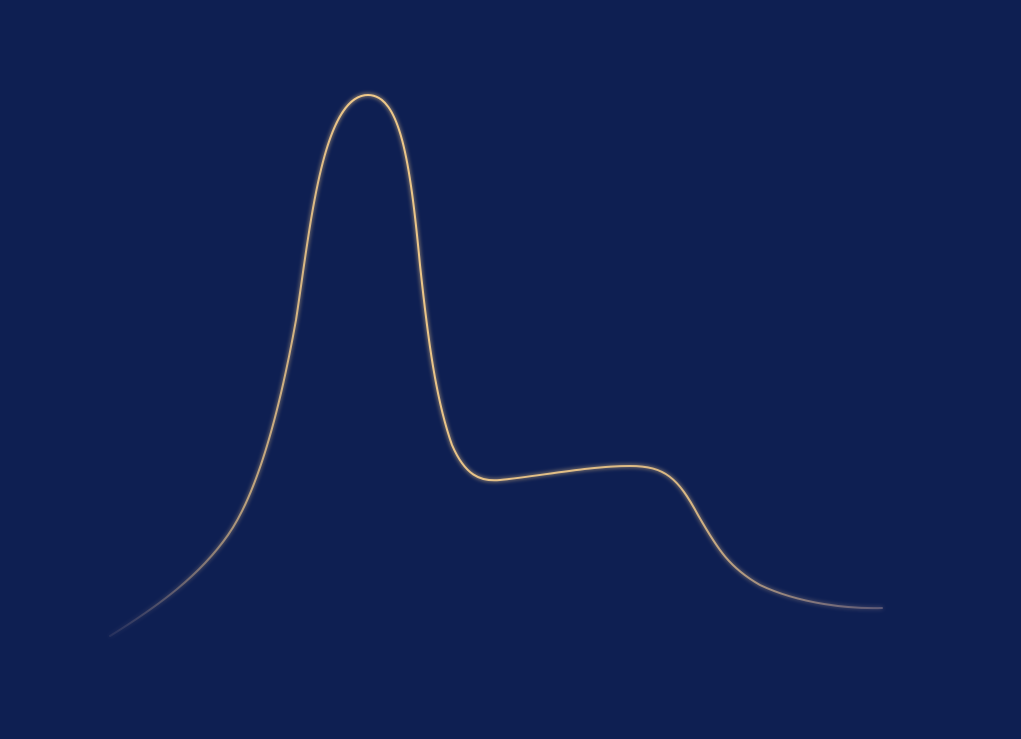  Describe the element at coordinates (373, 287) in the screenshot. I see `peak-fill` at that location.